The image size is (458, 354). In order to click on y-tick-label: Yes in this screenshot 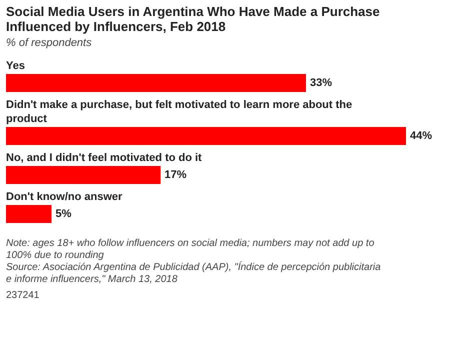, I will do `click(15, 66)`.